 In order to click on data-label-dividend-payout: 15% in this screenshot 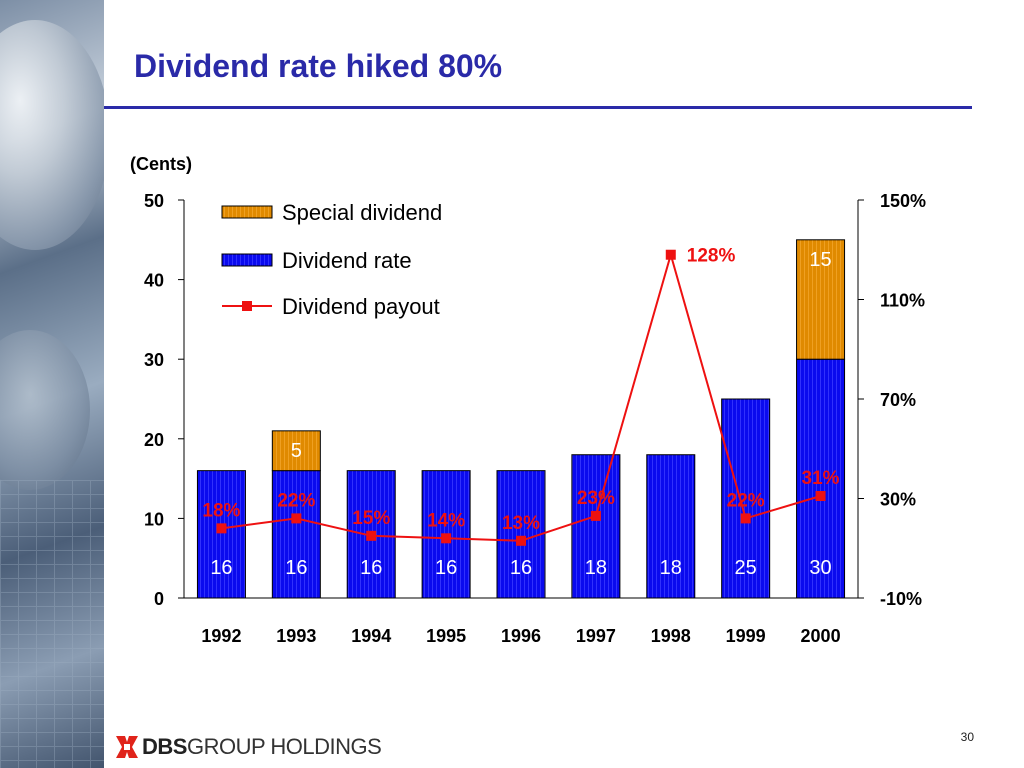, I will do `click(371, 518)`.